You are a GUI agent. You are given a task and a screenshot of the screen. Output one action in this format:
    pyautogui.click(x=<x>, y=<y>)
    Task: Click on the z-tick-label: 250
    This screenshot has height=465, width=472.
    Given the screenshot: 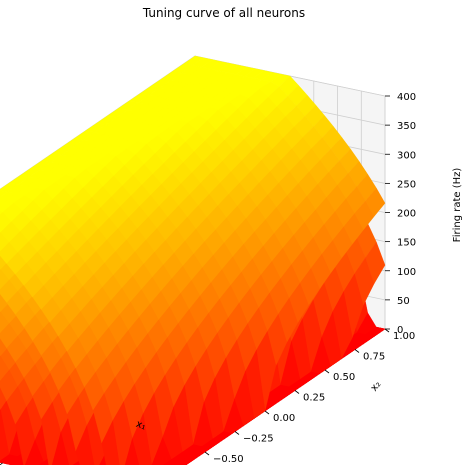 What is the action you would take?
    pyautogui.click(x=406, y=184)
    